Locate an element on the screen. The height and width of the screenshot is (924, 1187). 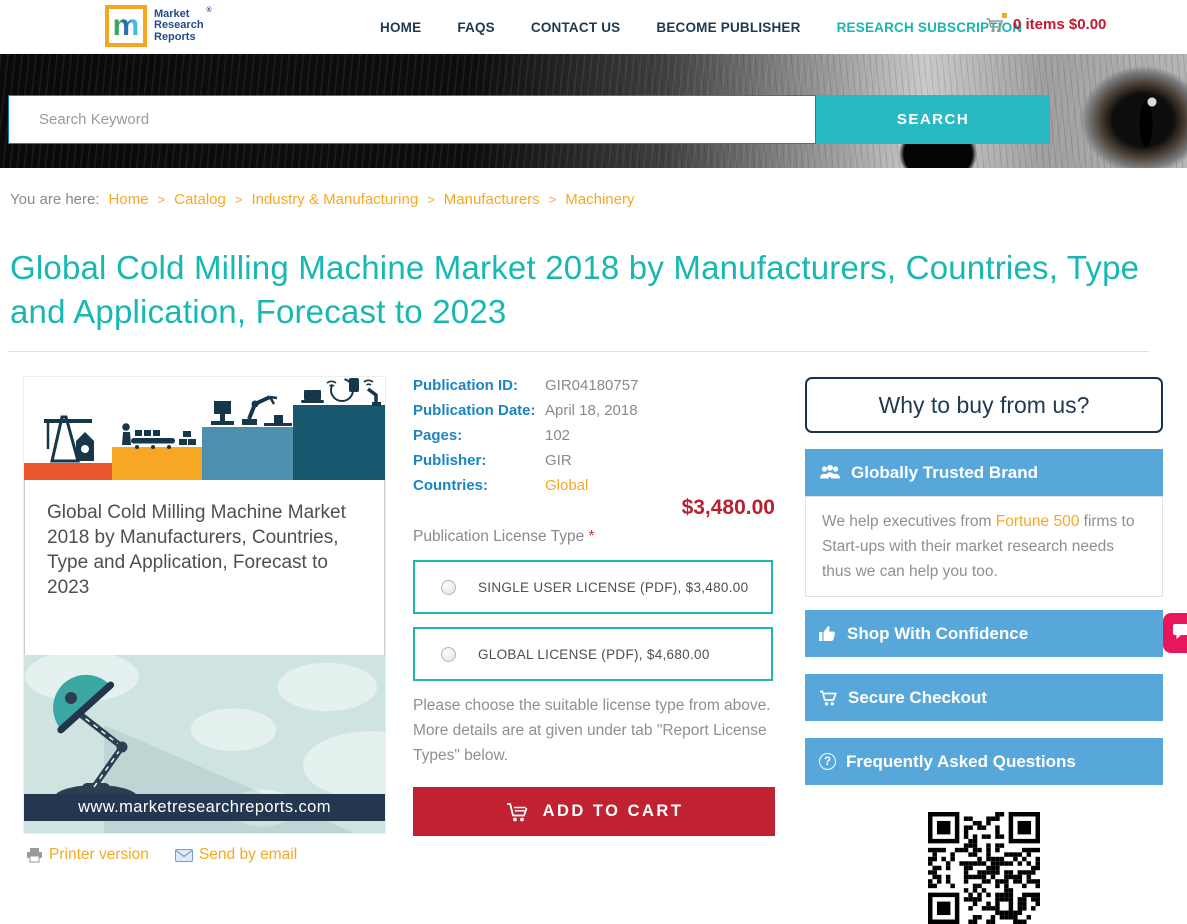
license-option-global: GLOBAL LICENSE (PDF), $4,680.00 is located at coordinates (593, 654).